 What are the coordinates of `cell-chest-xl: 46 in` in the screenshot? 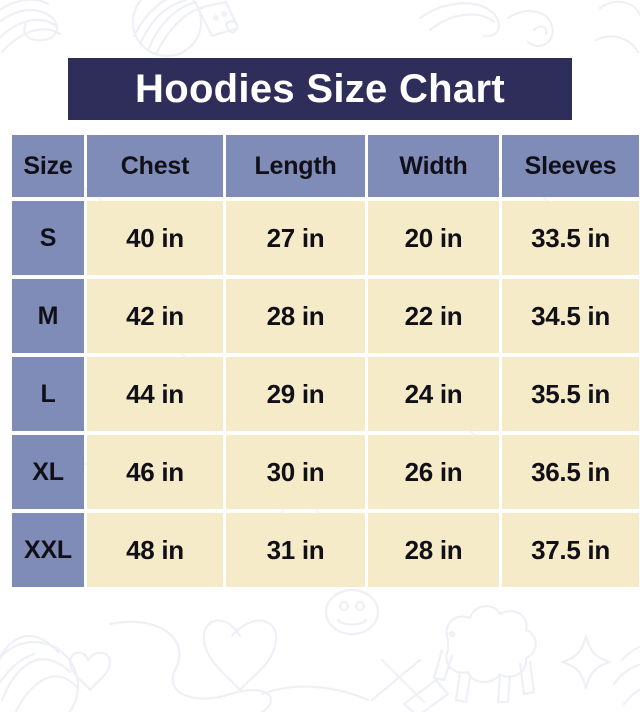 It's located at (155, 472).